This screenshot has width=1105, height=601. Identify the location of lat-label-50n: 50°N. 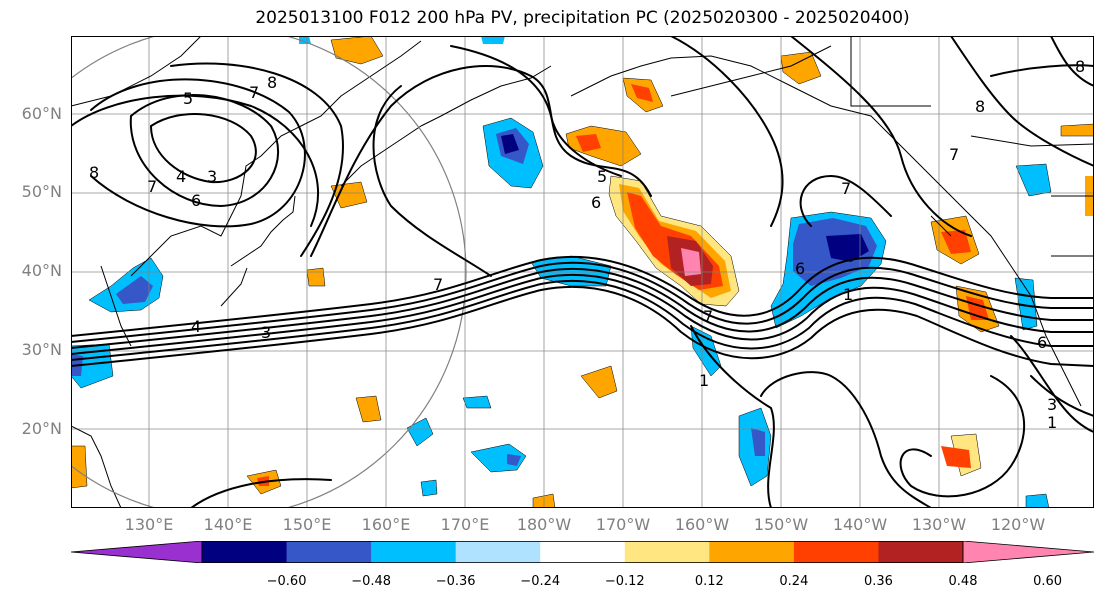
(41, 191).